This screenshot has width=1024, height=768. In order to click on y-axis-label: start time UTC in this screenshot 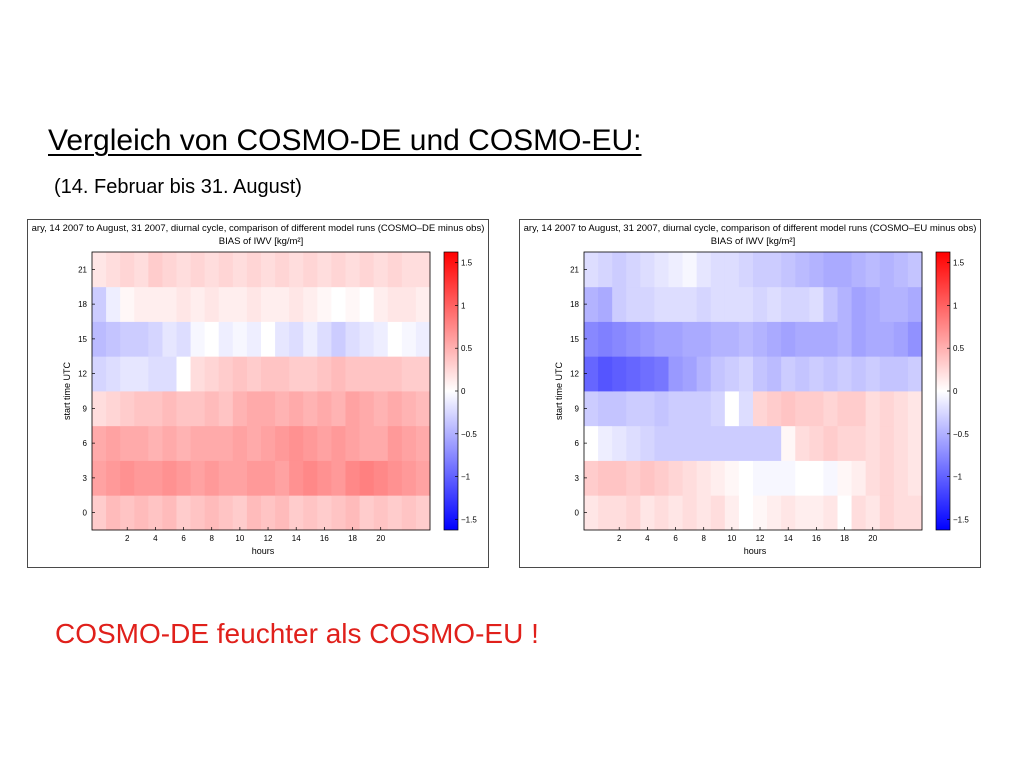, I will do `click(559, 391)`.